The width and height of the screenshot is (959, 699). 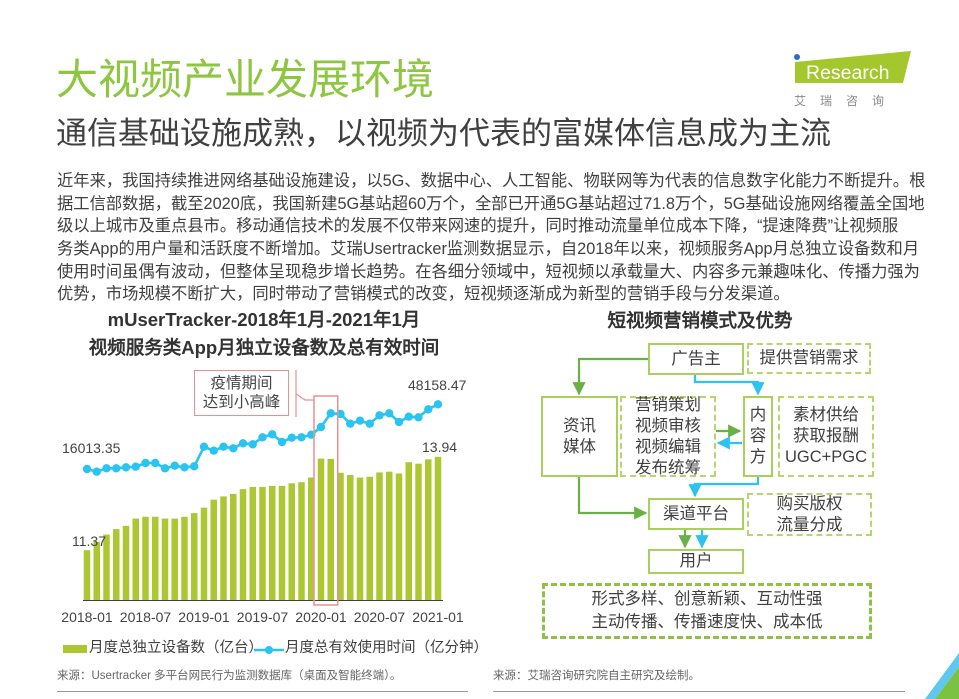 I want to click on bar-first-value-label: 11.37, so click(x=89, y=541).